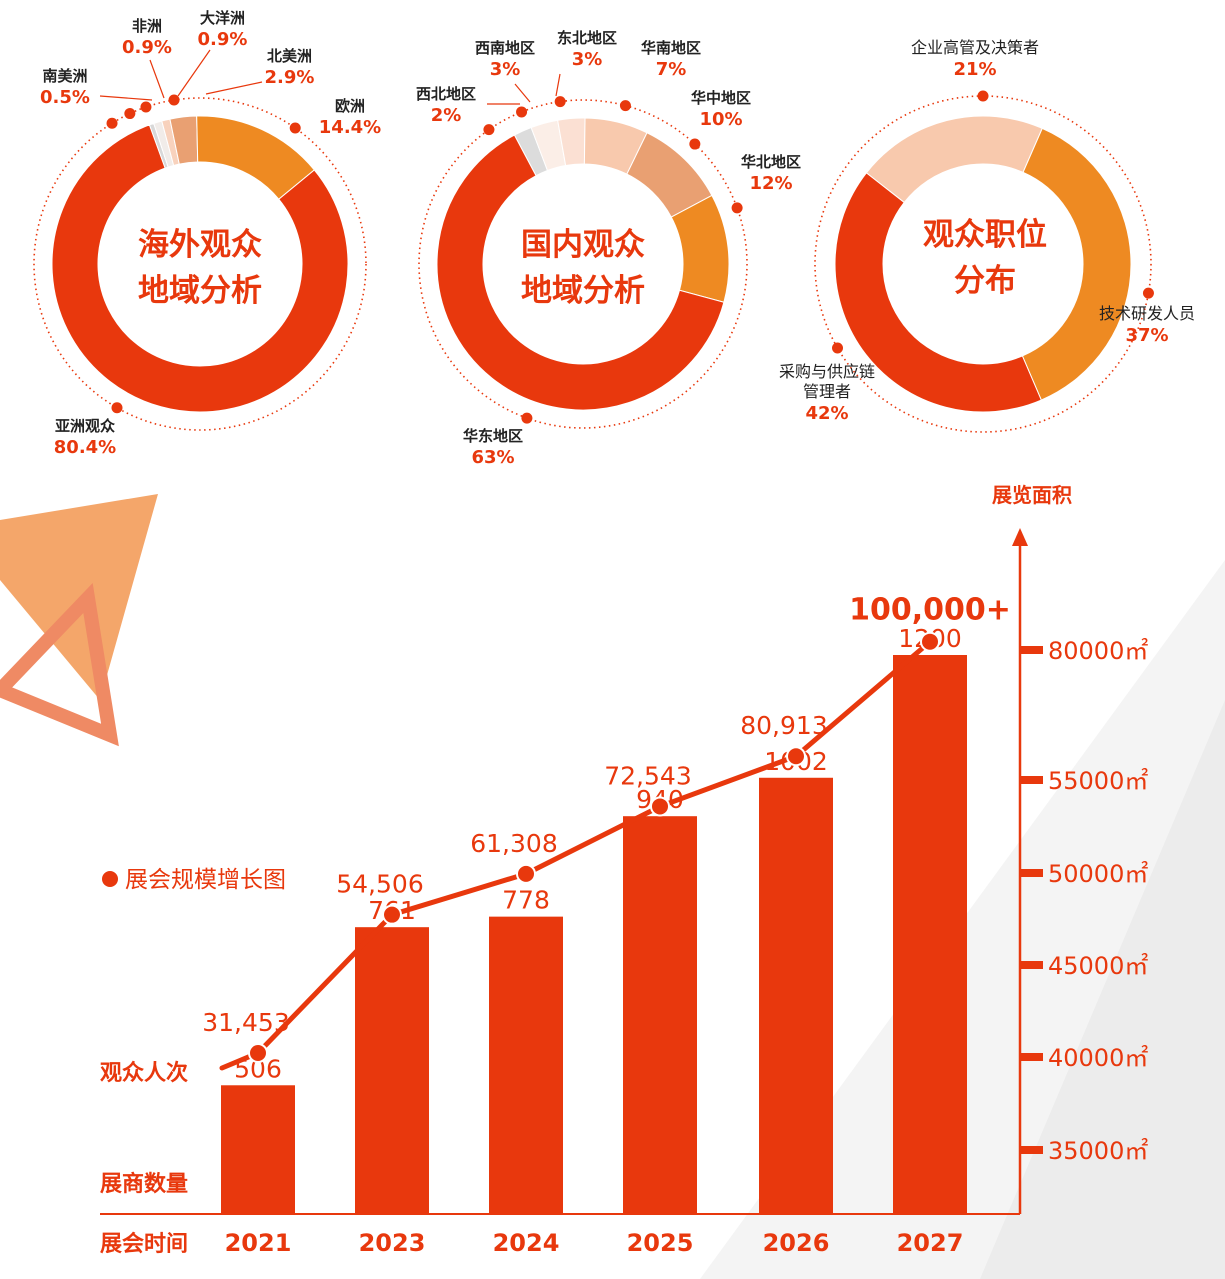 This screenshot has height=1279, width=1225. What do you see at coordinates (930, 934) in the screenshot?
I see `bar-2027` at bounding box center [930, 934].